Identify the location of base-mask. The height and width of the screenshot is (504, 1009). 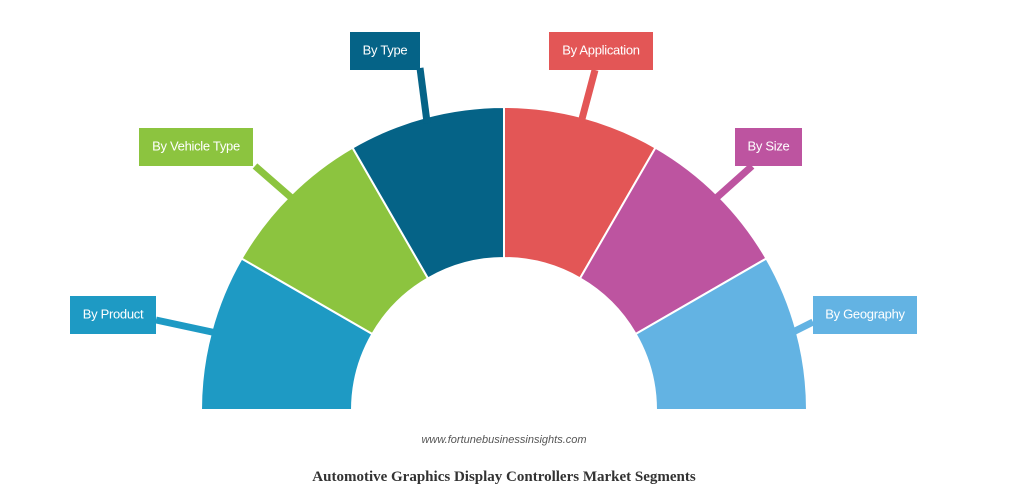
(505, 412).